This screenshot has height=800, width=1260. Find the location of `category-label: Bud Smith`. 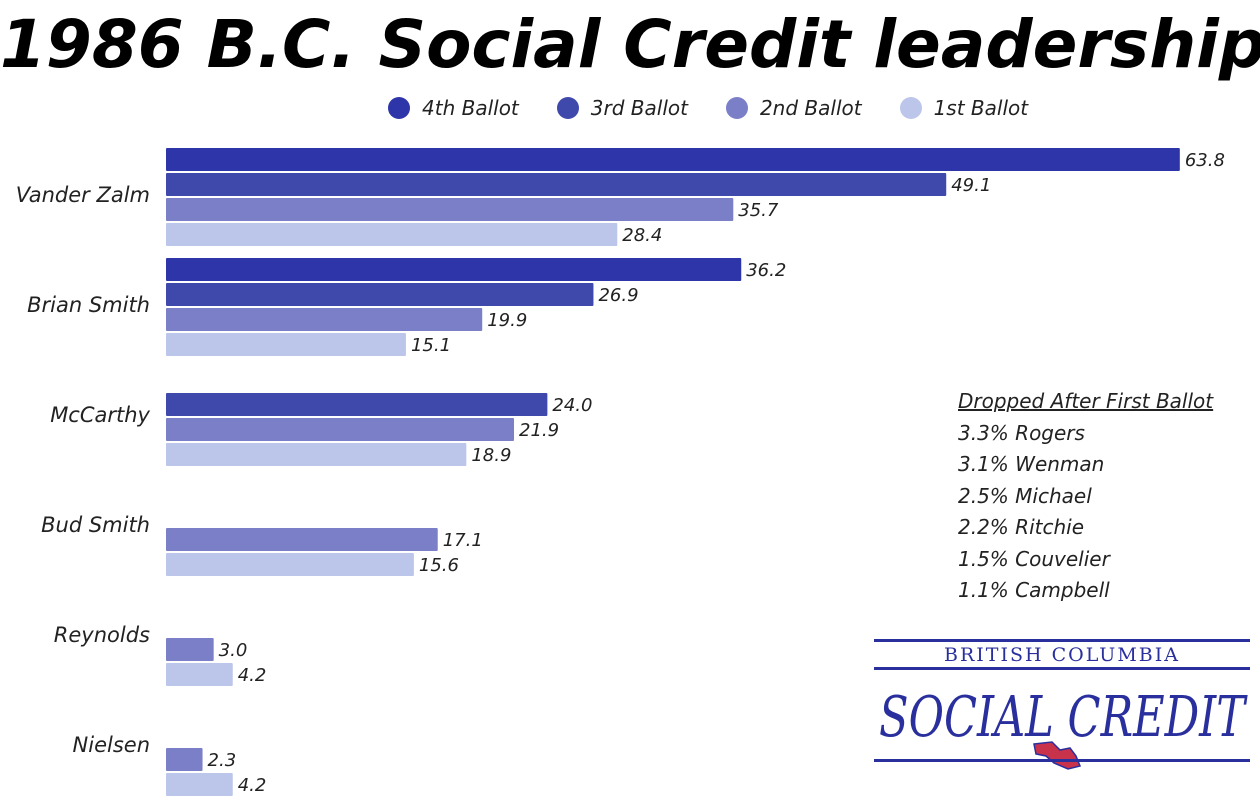

category-label: Bud Smith is located at coordinates (95, 525).